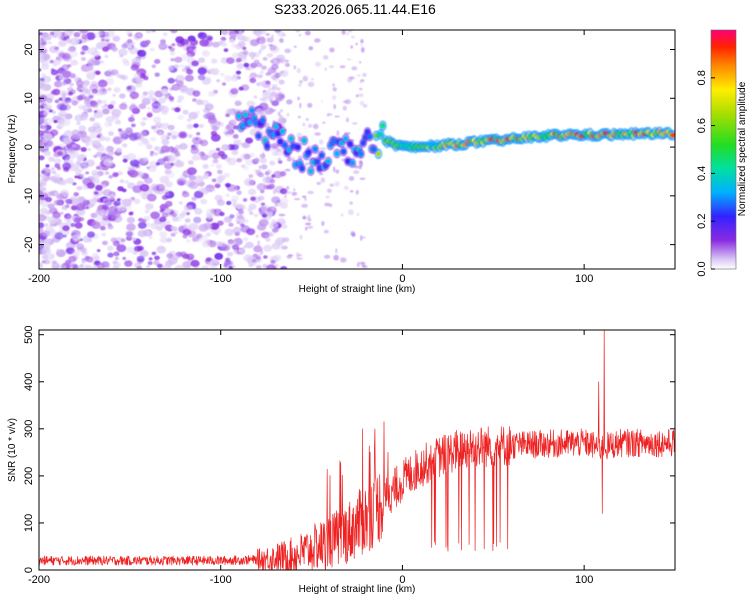 Image resolution: width=750 pixels, height=600 pixels. I want to click on colorbar-tick-label: 0.6, so click(702, 125).